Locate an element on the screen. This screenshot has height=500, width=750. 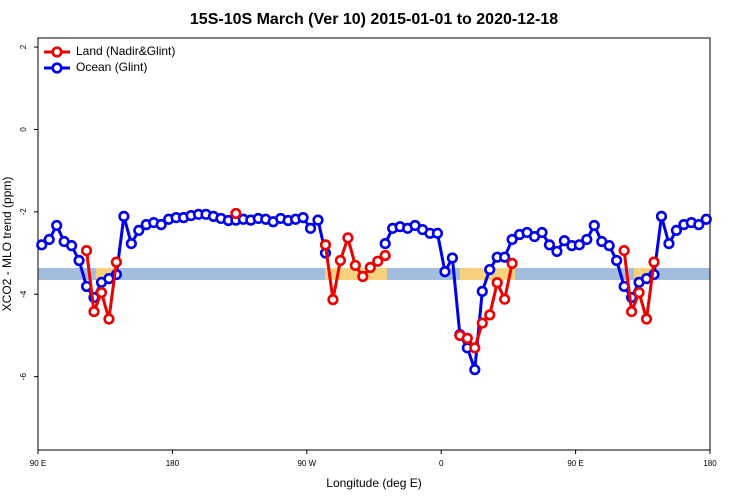
y-tick-label: -4 is located at coordinates (23, 294).